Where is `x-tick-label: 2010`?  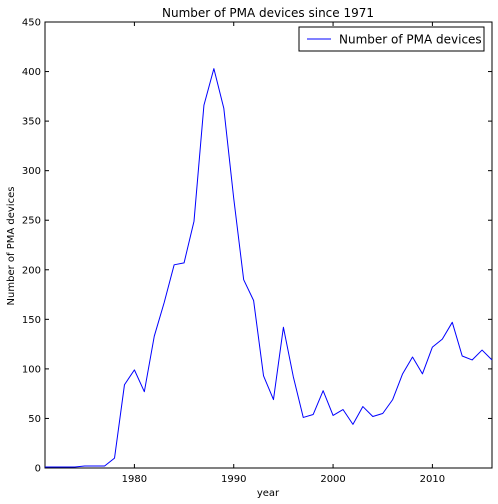 x-tick-label: 2010 is located at coordinates (432, 479).